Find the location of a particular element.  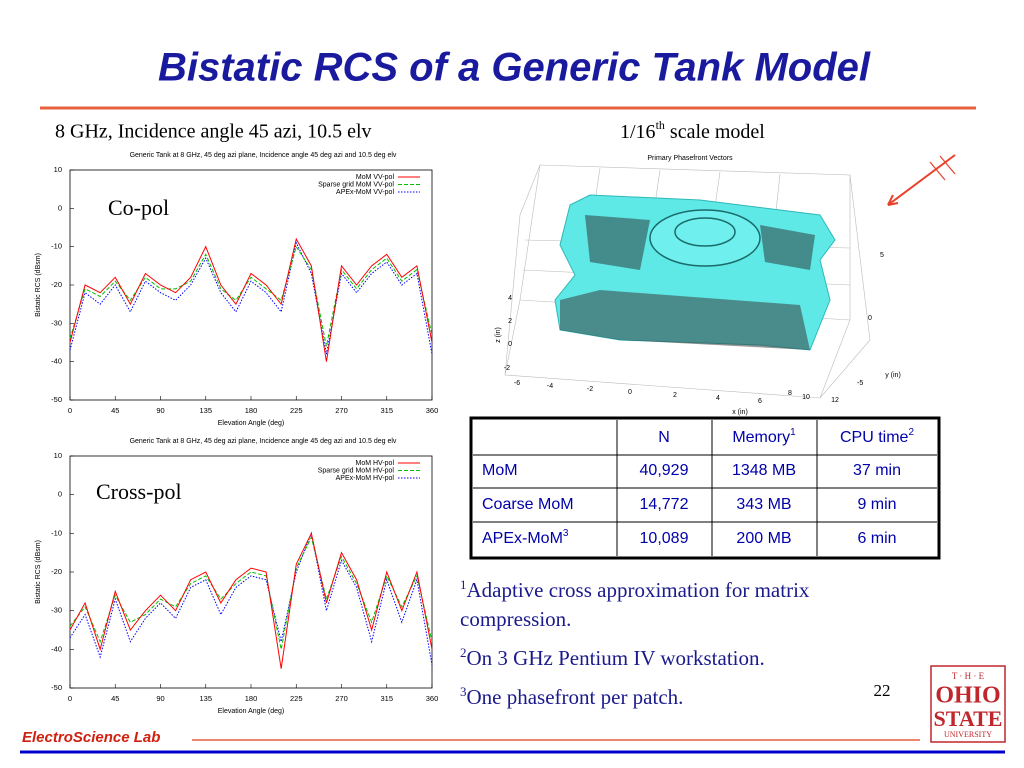

table-cell: 37 min is located at coordinates (877, 470).